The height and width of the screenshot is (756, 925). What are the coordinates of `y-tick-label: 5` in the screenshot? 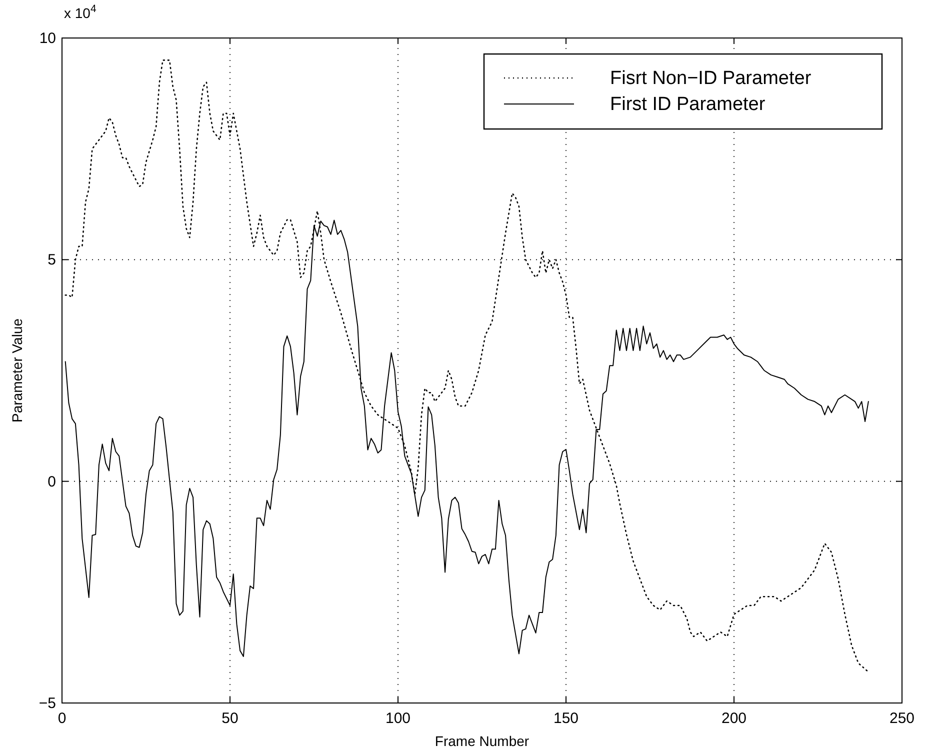 It's located at (52, 260).